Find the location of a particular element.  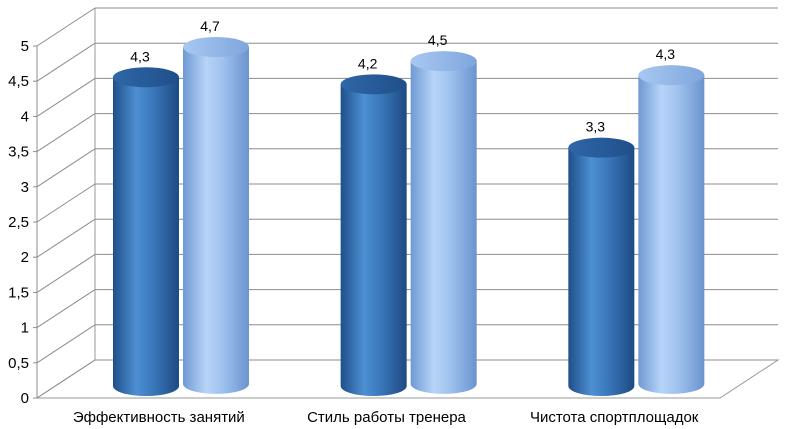

data-label: 4,7 is located at coordinates (210, 26).